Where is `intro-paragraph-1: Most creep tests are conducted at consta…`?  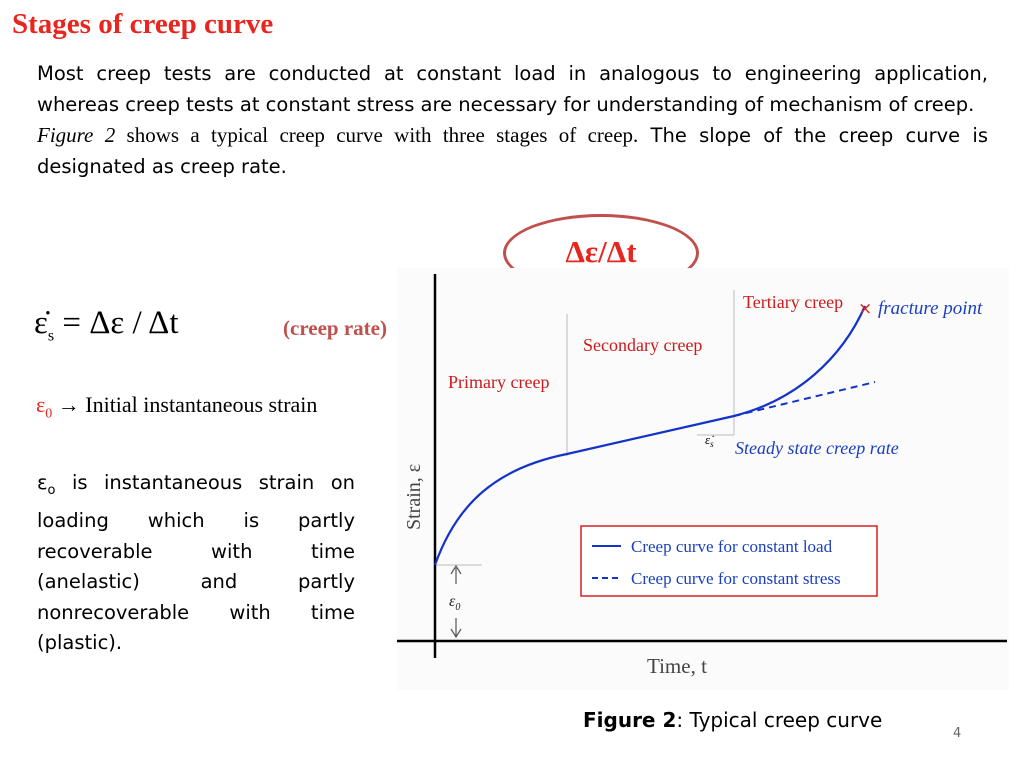 intro-paragraph-1: Most creep tests are conducted at consta… is located at coordinates (512, 89).